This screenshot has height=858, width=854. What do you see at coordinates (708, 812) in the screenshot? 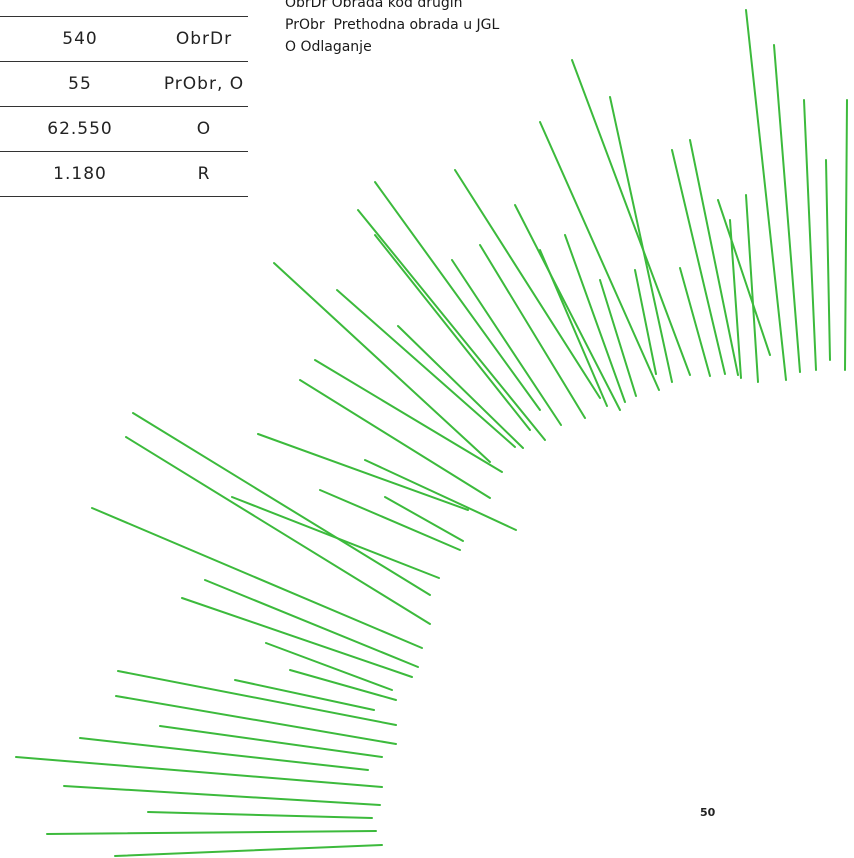
I see `page-number: 50` at bounding box center [708, 812].